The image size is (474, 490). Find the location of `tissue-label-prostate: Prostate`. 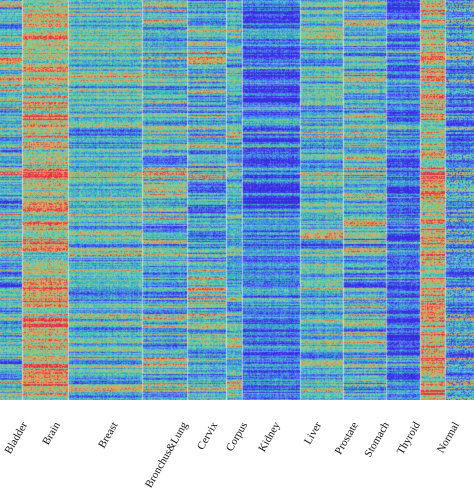

tissue-label-prostate: Prostate is located at coordinates (346, 438).